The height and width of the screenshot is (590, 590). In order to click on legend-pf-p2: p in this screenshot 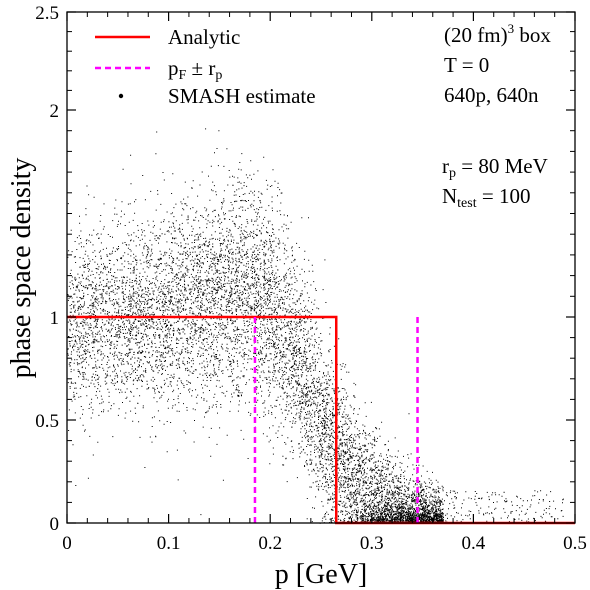, I will do `click(218, 75)`.